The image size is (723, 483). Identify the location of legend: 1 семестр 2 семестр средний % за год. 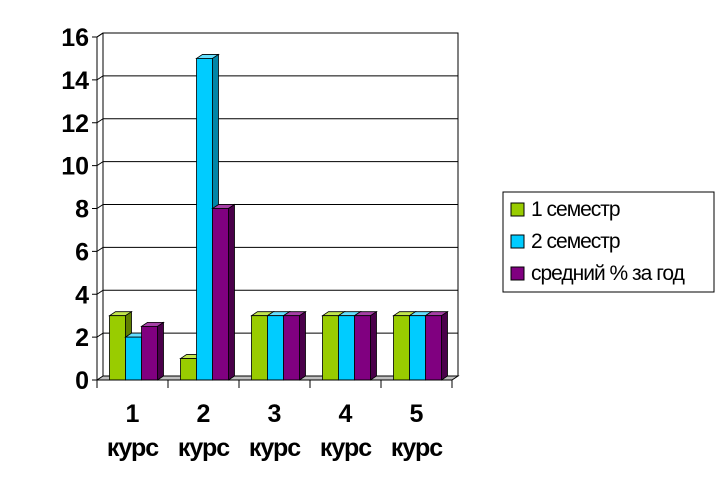
(608, 242).